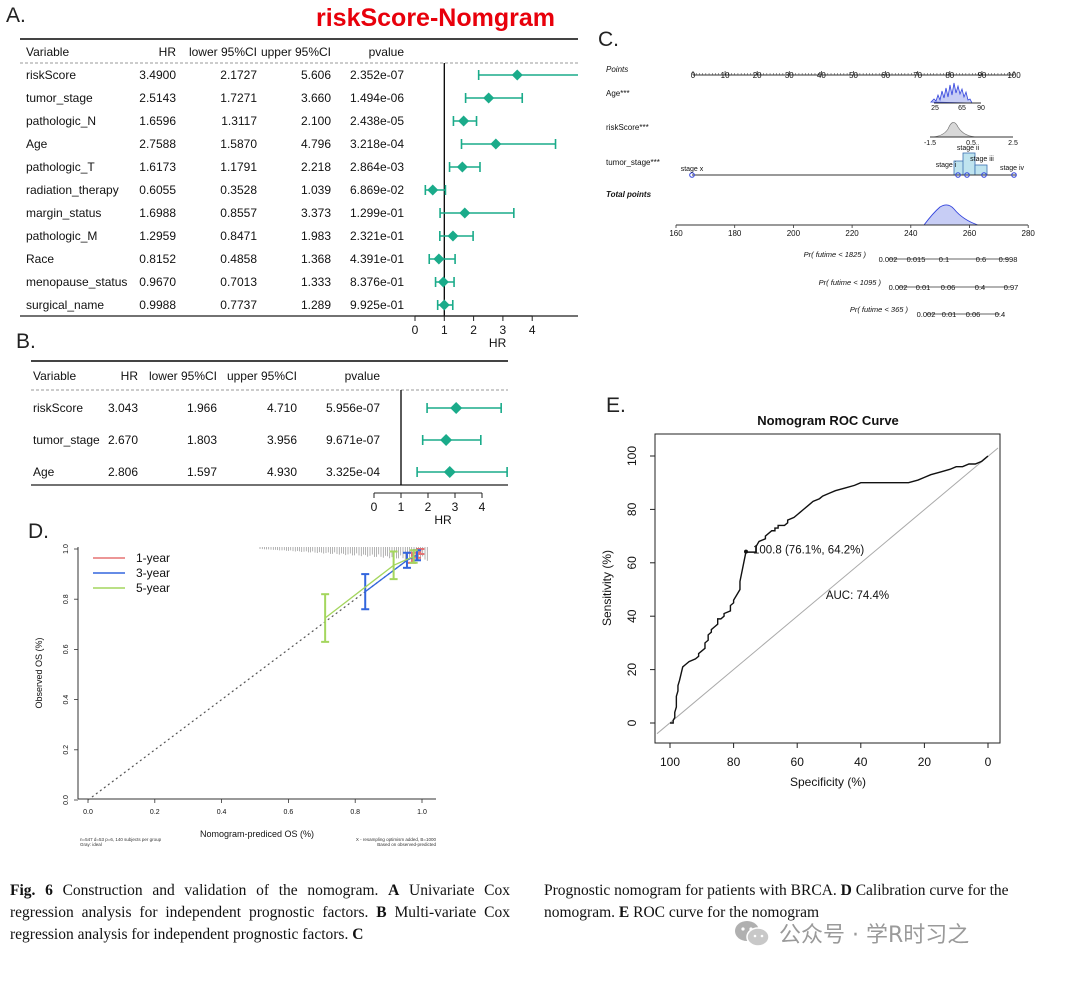  I want to click on figure-label: Fig. 6, so click(31, 890).